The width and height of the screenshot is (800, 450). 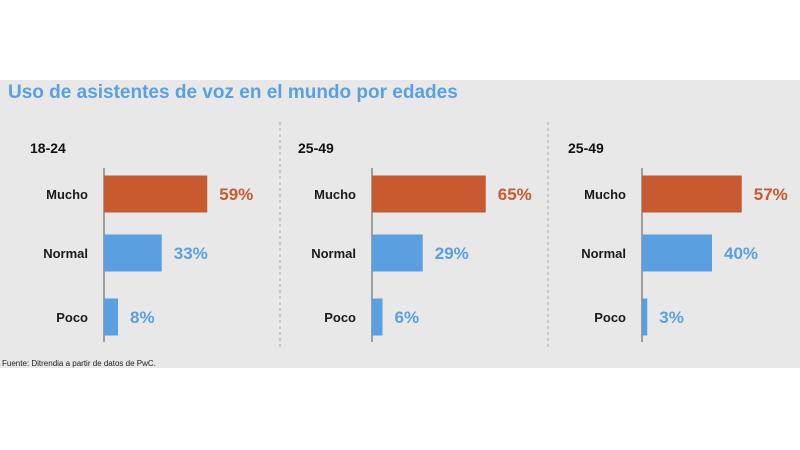 I want to click on data-label: 57%, so click(x=771, y=194).